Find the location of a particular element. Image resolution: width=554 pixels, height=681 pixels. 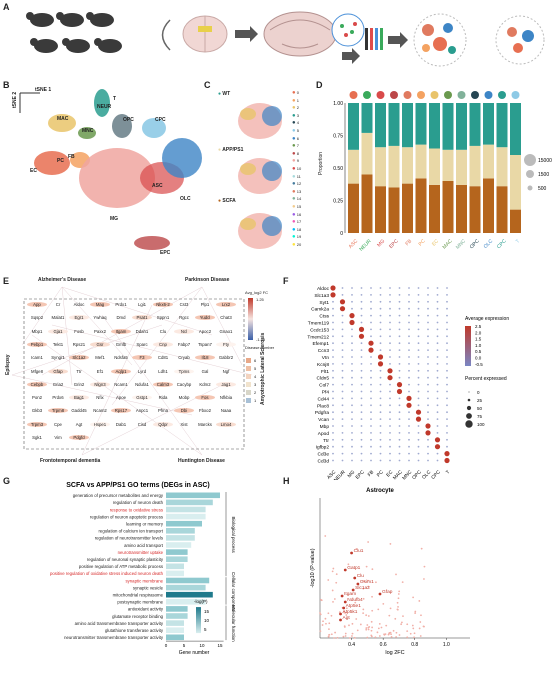

h-point-label: Itgam is located at coordinates (350, 594).